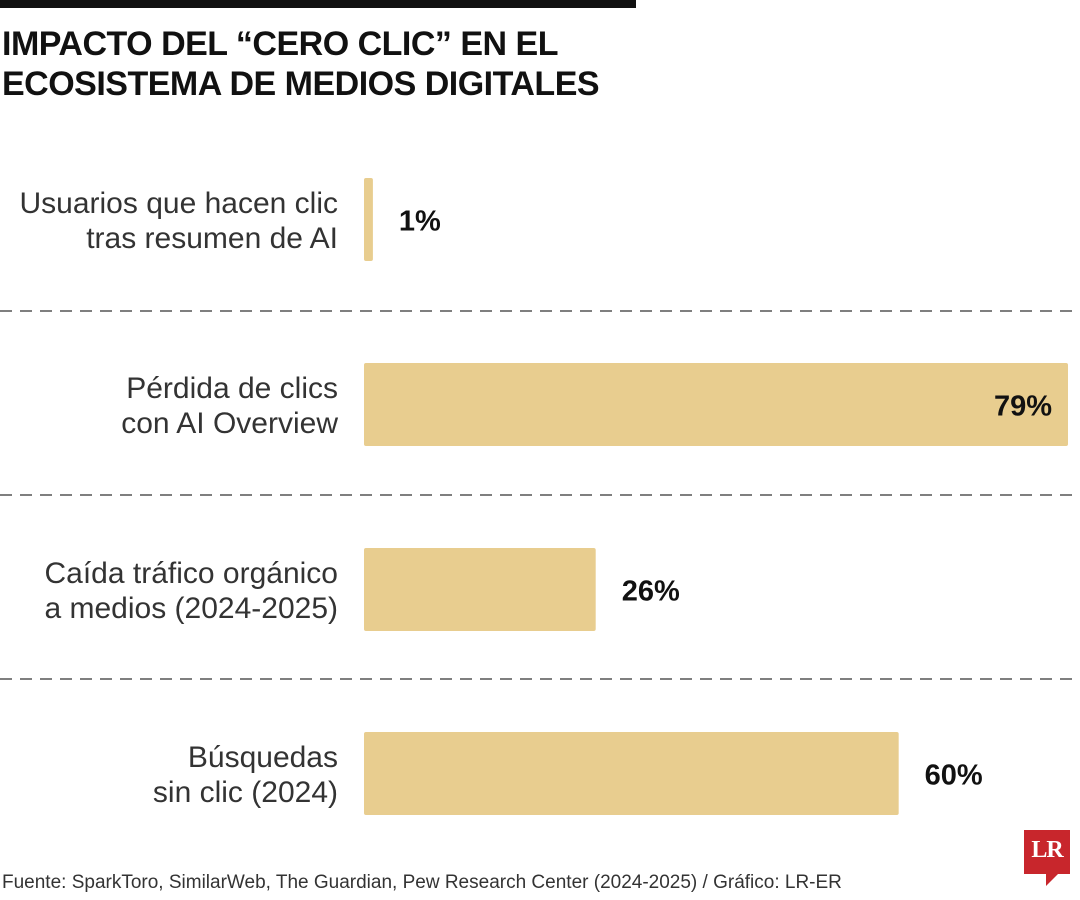  What do you see at coordinates (245, 775) in the screenshot?
I see `category-label: Búsquedas sin clic (2024)` at bounding box center [245, 775].